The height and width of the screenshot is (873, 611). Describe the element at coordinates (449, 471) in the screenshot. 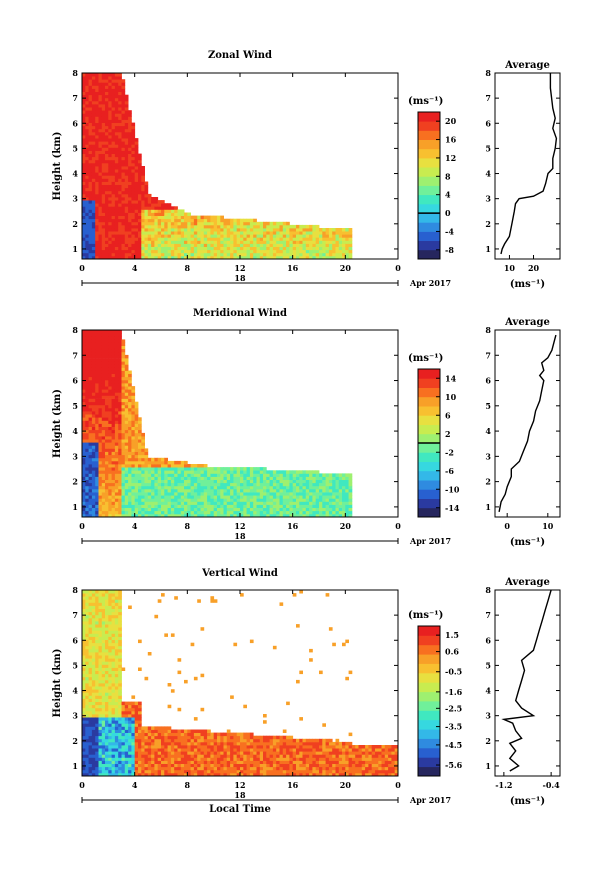

I see `colorbar-tick-label: -6` at that location.